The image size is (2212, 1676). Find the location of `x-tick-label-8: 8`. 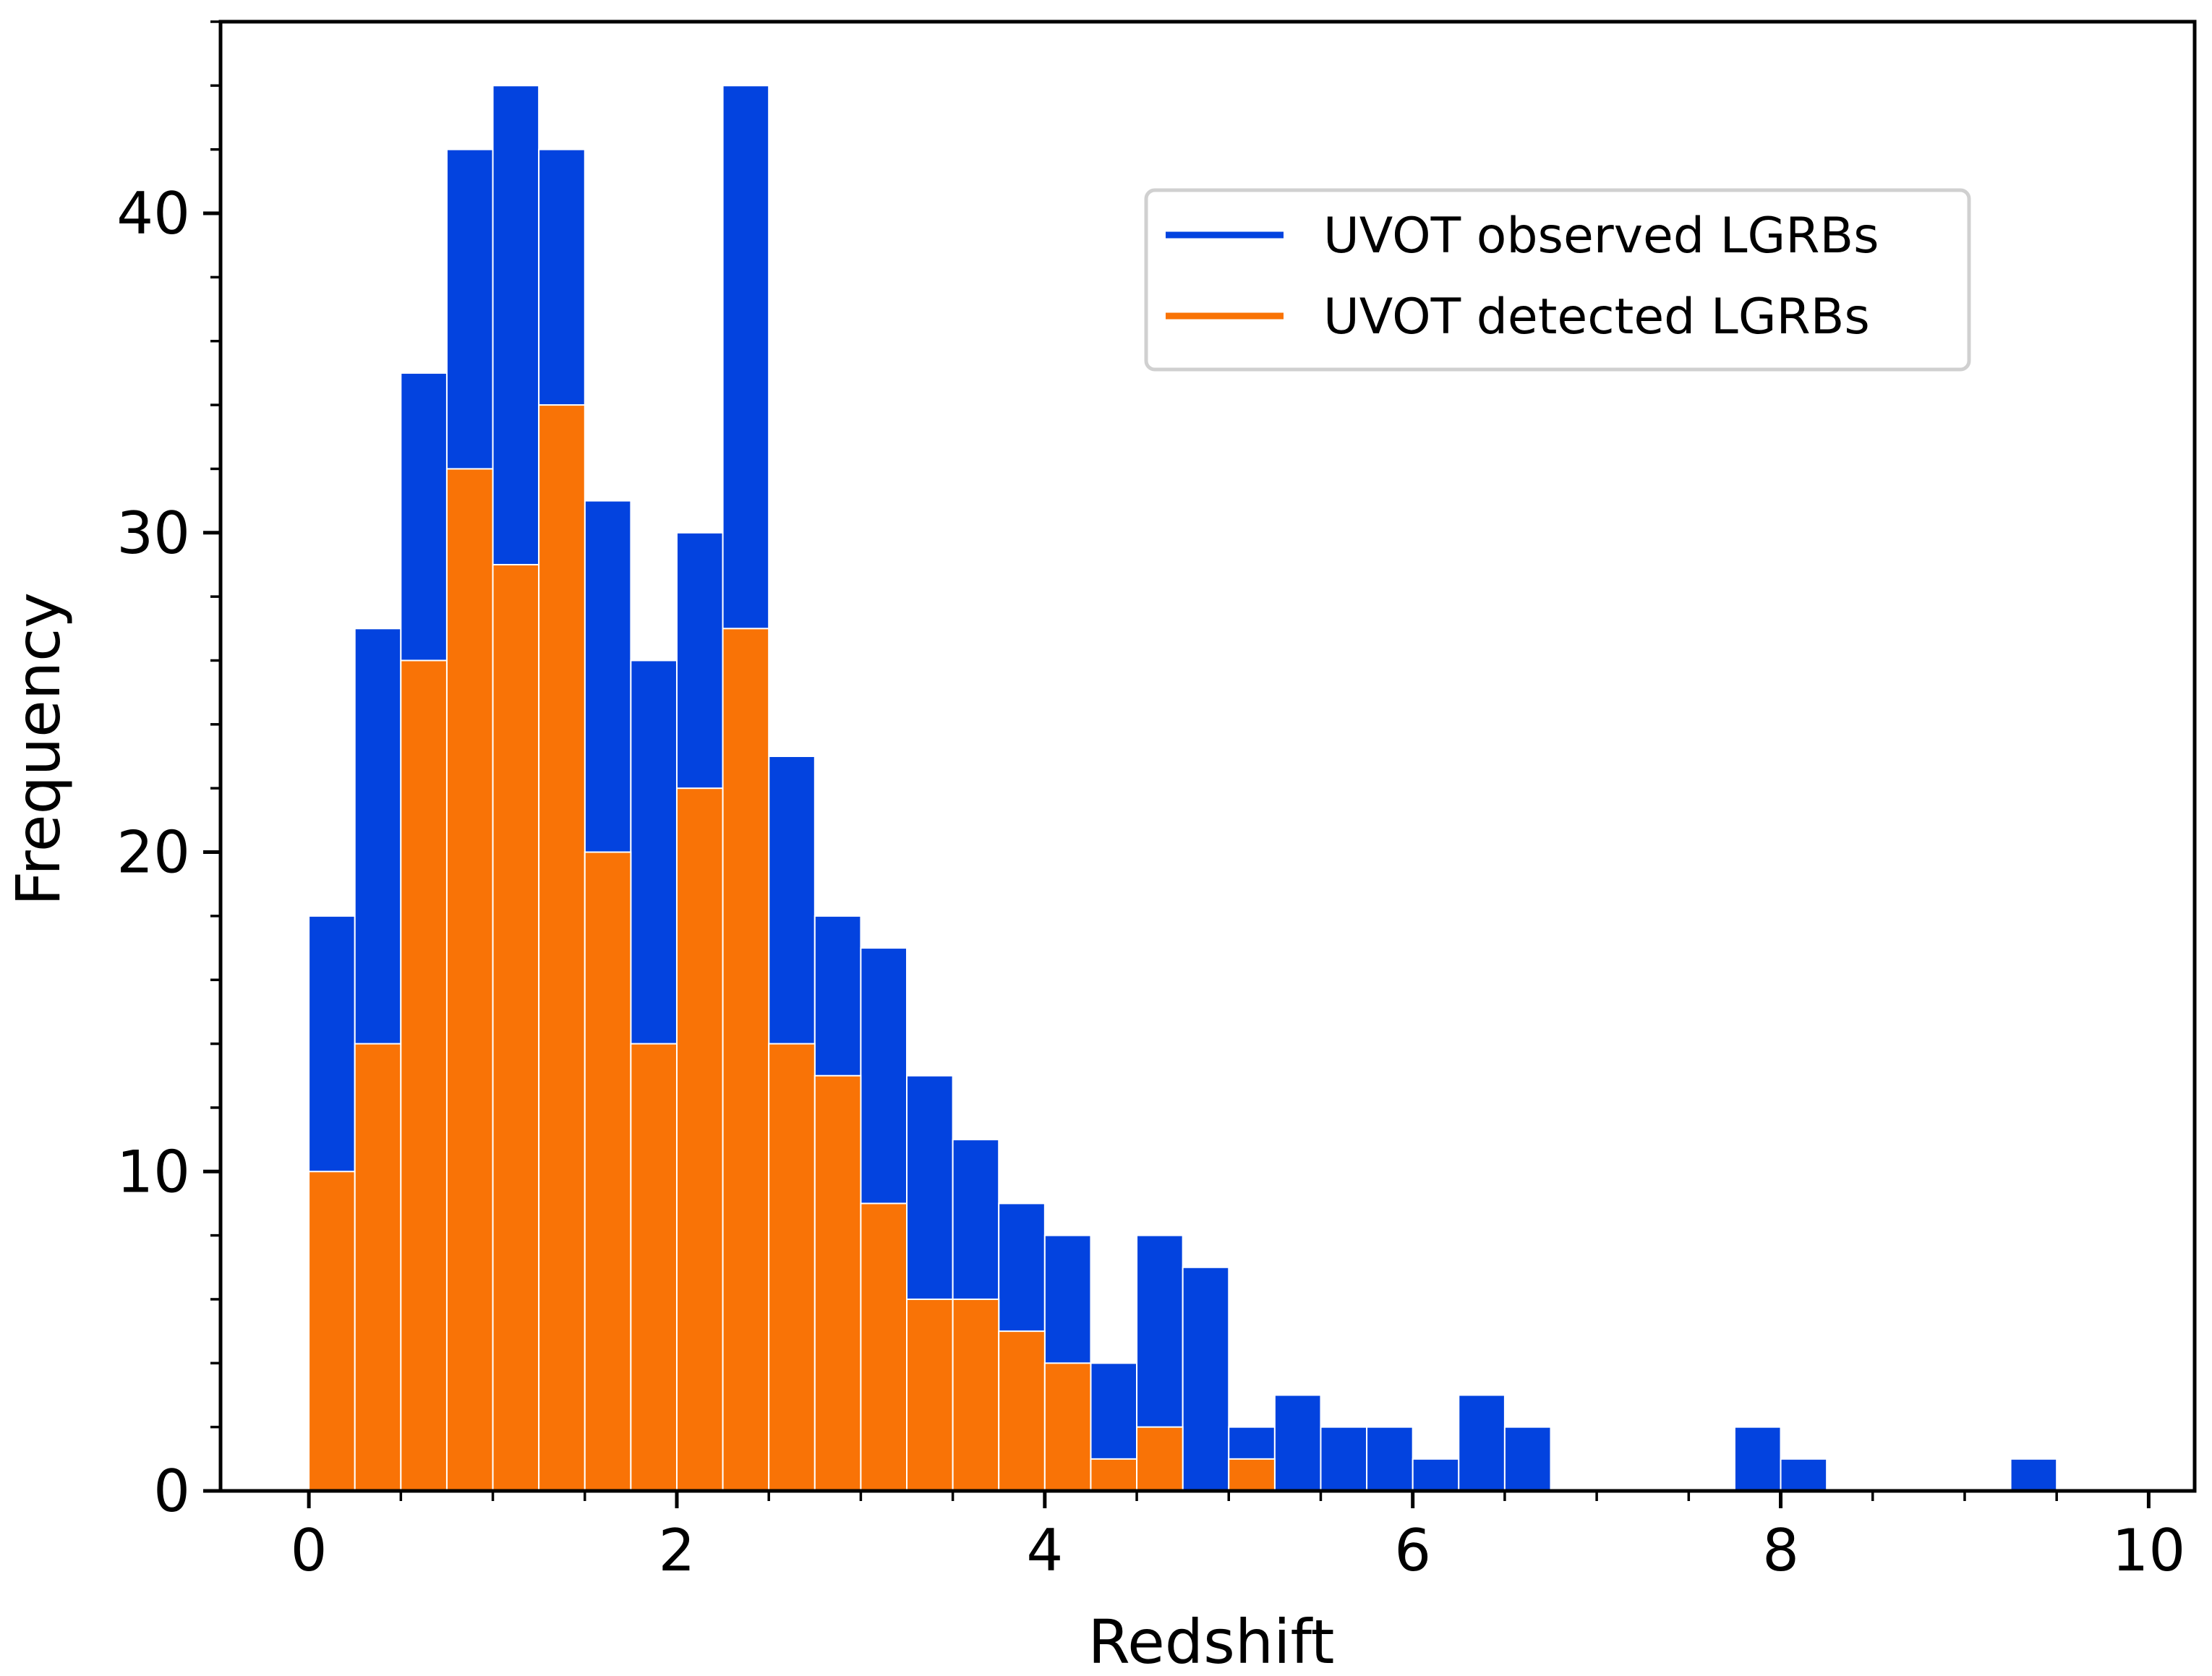

x-tick-label-8: 8 is located at coordinates (1781, 1550).